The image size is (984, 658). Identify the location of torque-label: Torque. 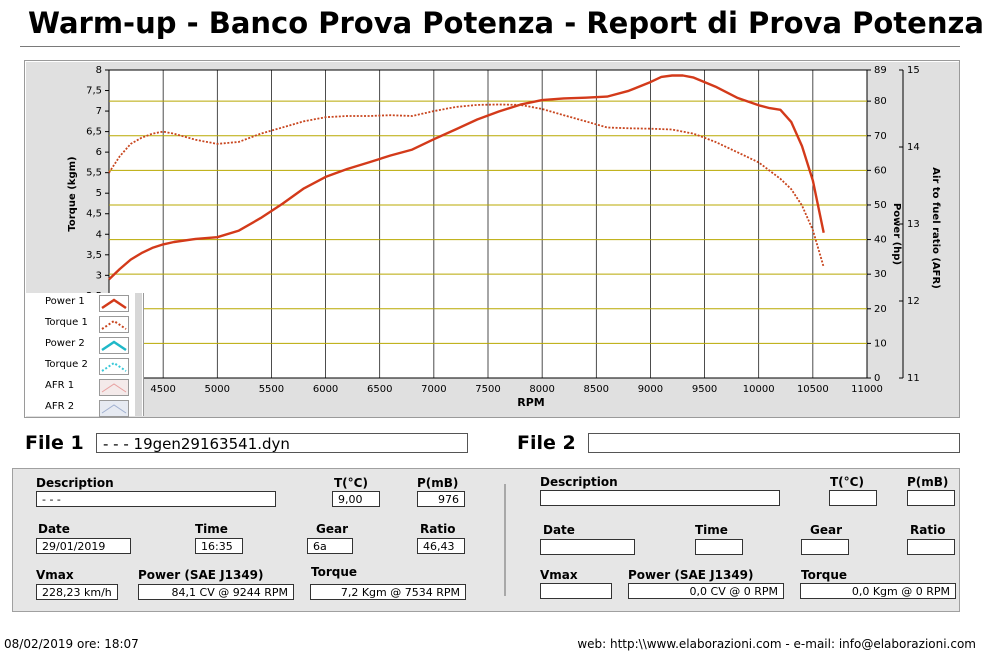
(334, 572).